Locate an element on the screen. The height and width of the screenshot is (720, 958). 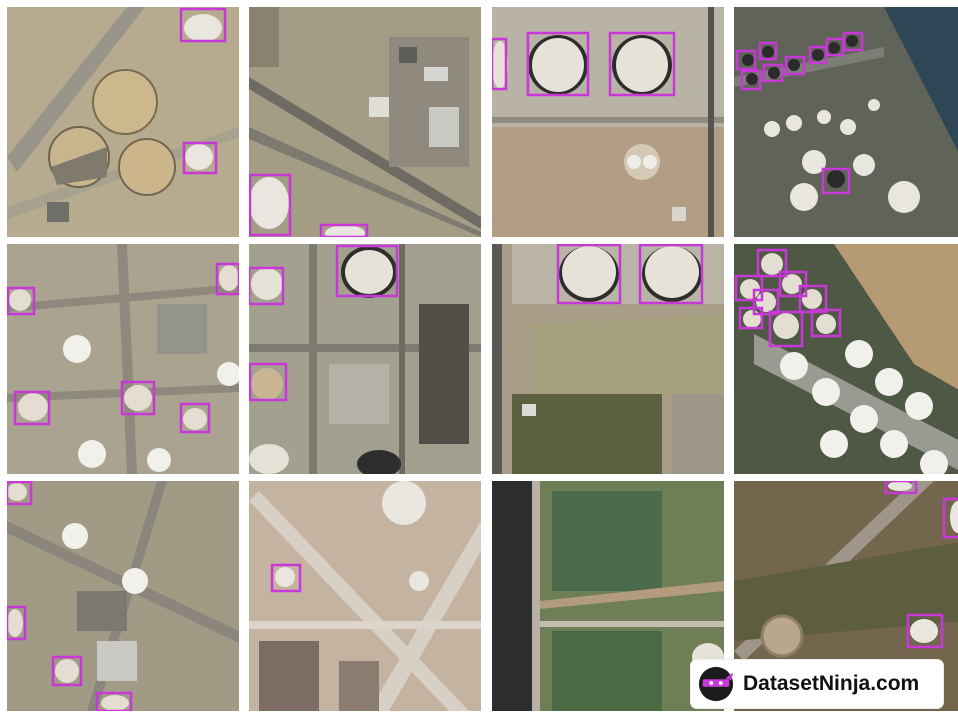
tile-r1-c2 is located at coordinates (365, 122).